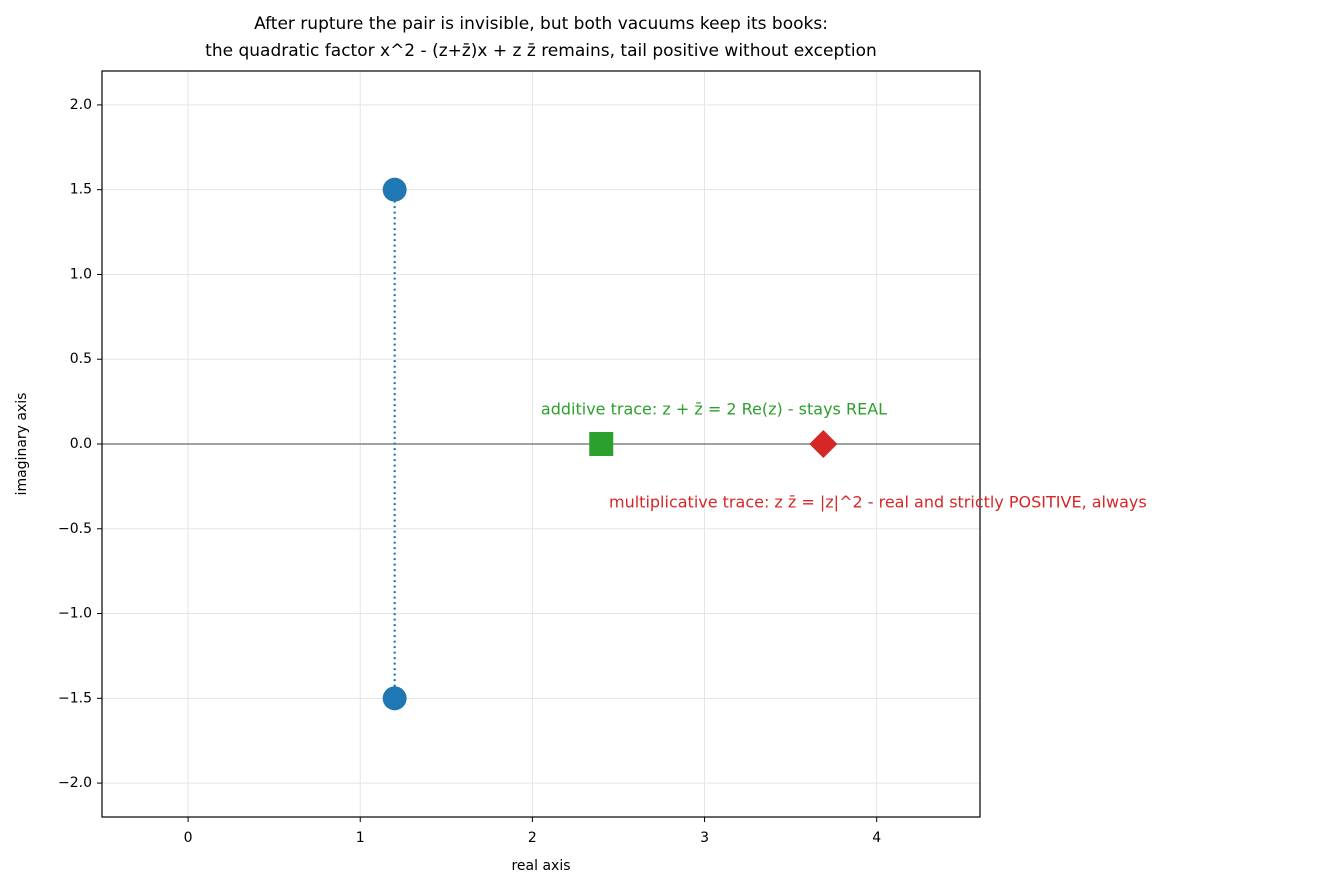 This screenshot has height=890, width=1340. What do you see at coordinates (876, 838) in the screenshot?
I see `x-tick-label: 4` at bounding box center [876, 838].